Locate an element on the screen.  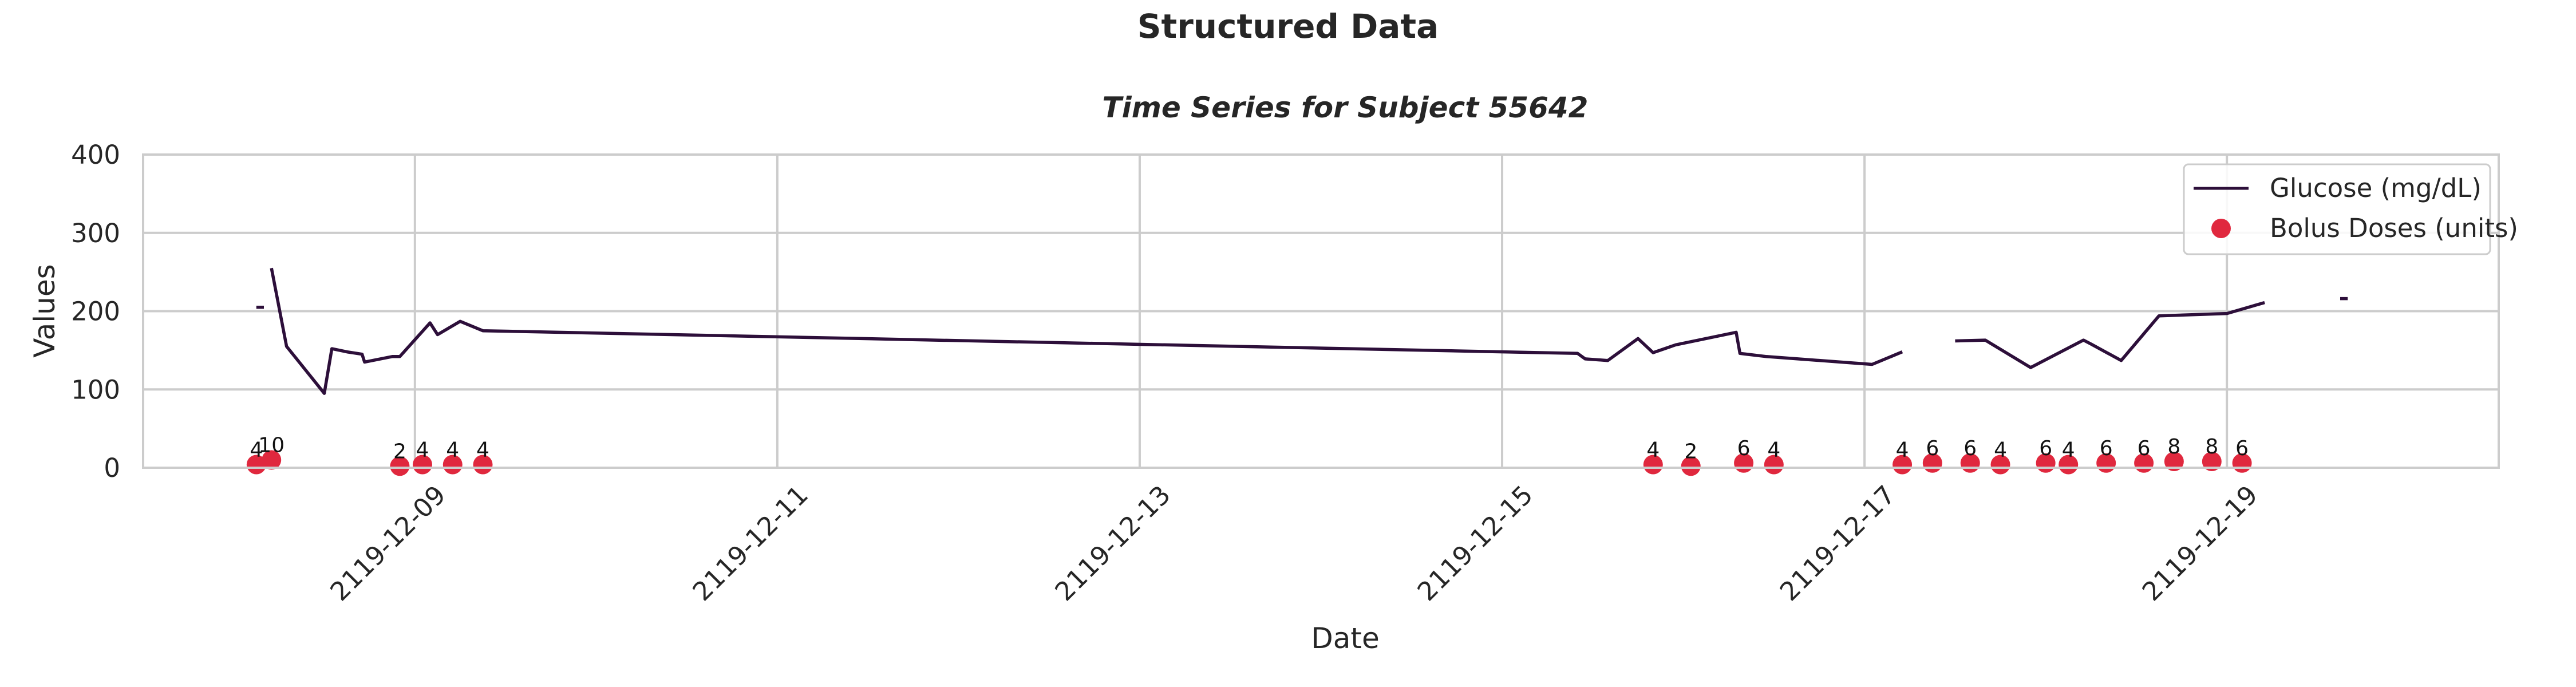
y-tick-label: 400 is located at coordinates (95, 155).